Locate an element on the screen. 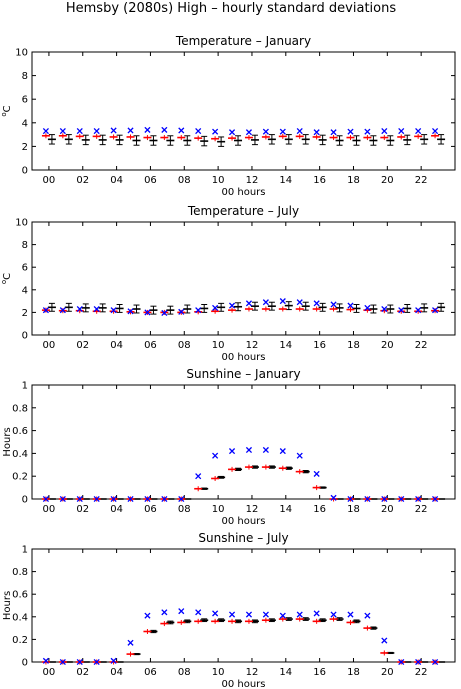 Image resolution: width=461 pixels, height=689 pixels. y-tick-label: 10 is located at coordinates (21, 223).